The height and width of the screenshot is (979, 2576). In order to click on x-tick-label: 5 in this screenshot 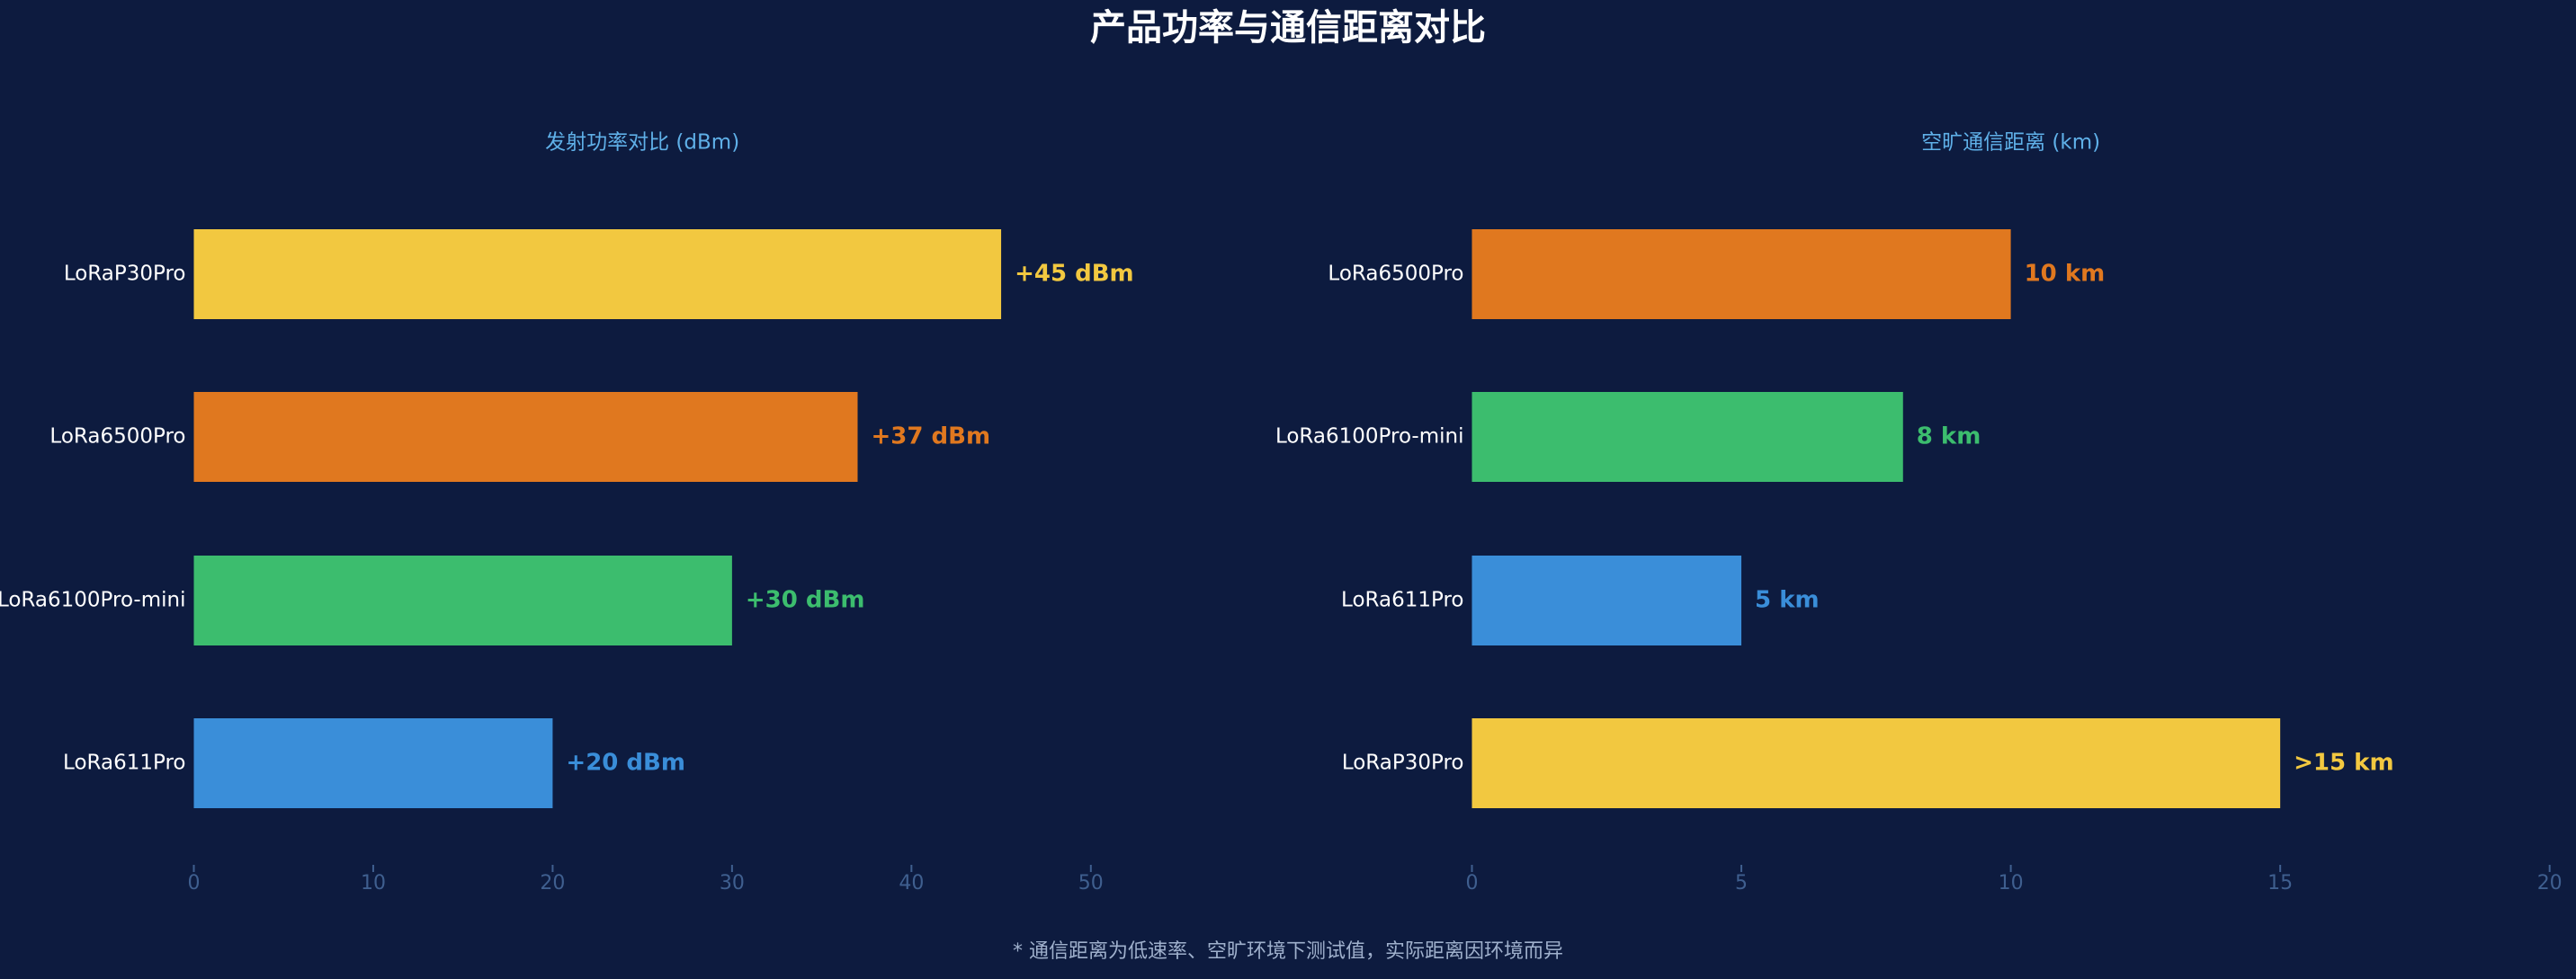, I will do `click(1741, 883)`.